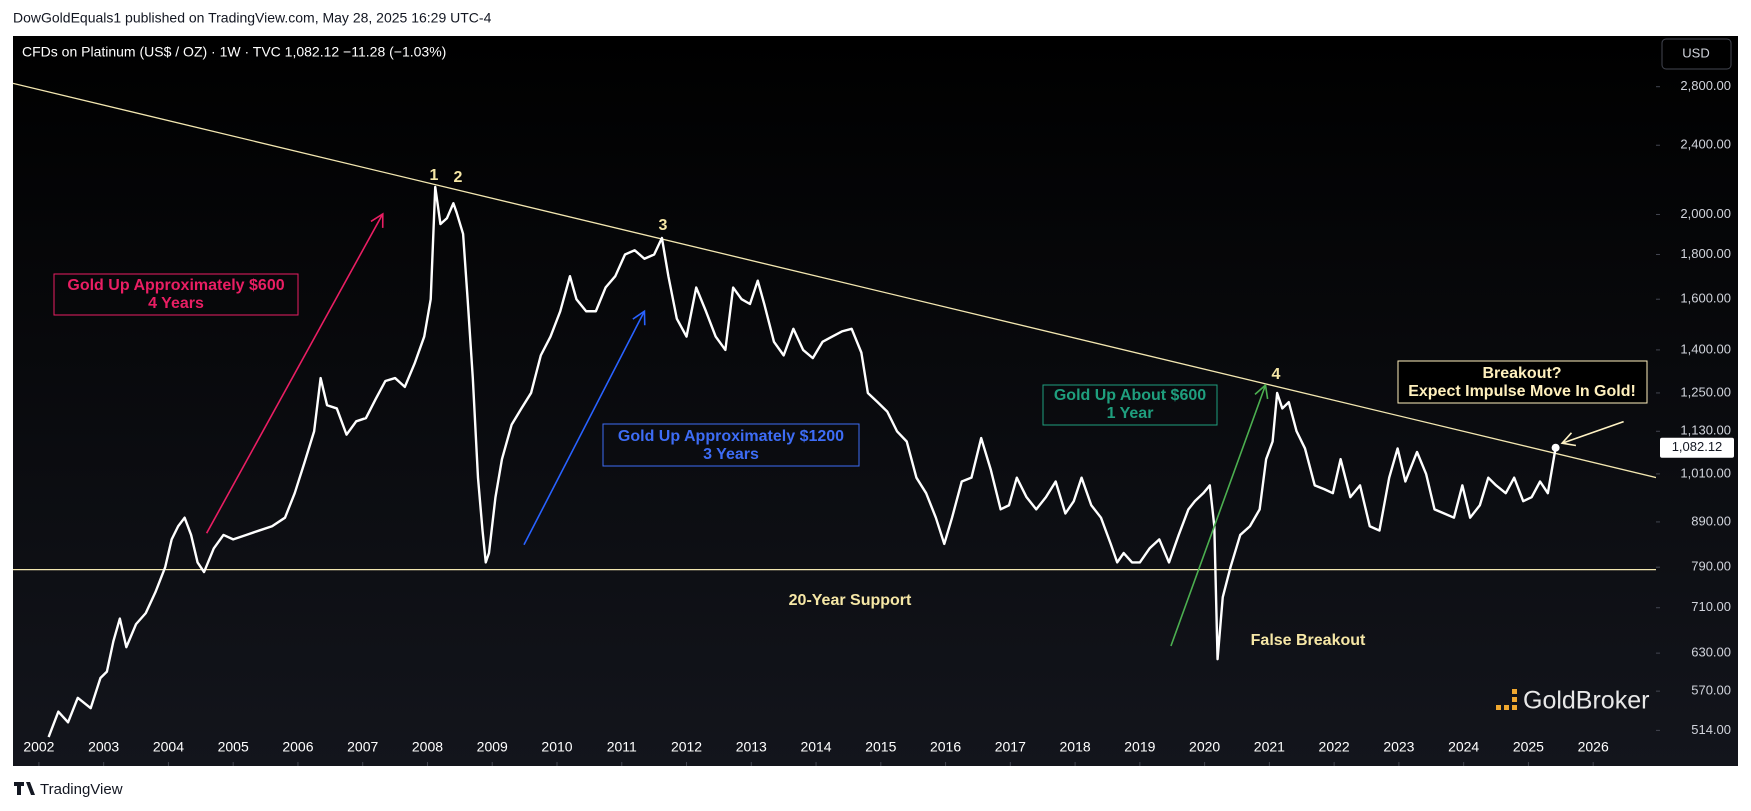 This screenshot has width=1751, height=811. Describe the element at coordinates (1075, 747) in the screenshot. I see `x-tick-label: 2018` at that location.